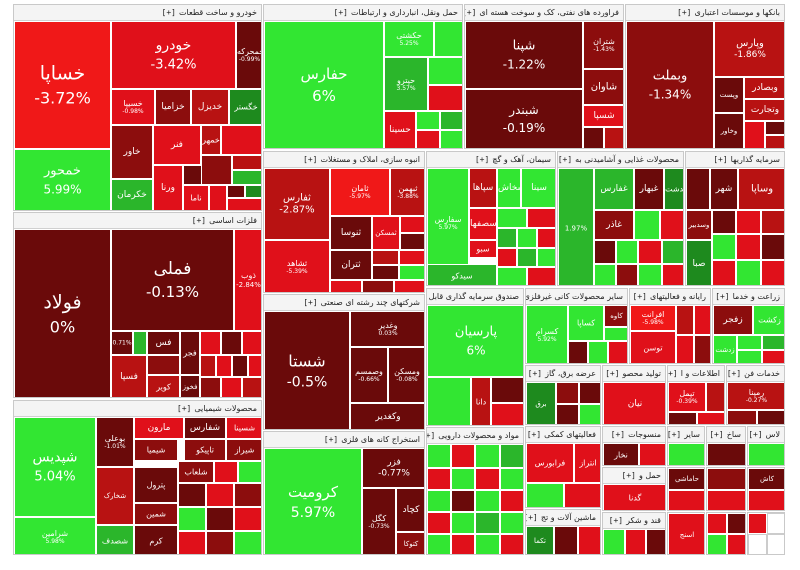 The width and height of the screenshot is (800, 570). I want to click on tile-vsapa: وساپا, so click(761, 189).